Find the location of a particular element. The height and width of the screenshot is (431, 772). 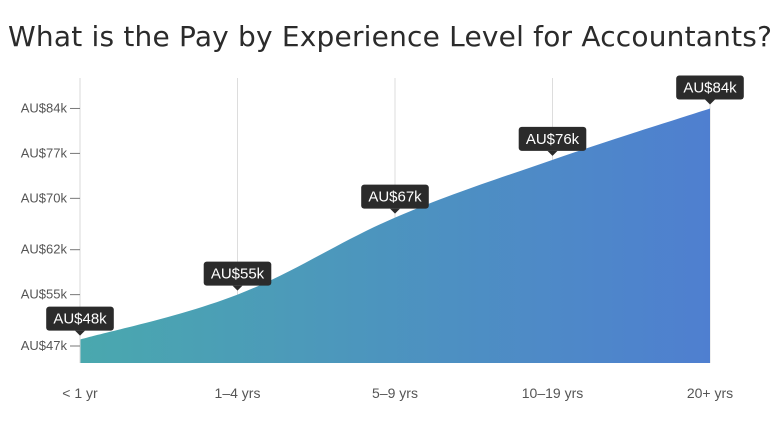

y-tick-label: AU$84k is located at coordinates (44, 107).